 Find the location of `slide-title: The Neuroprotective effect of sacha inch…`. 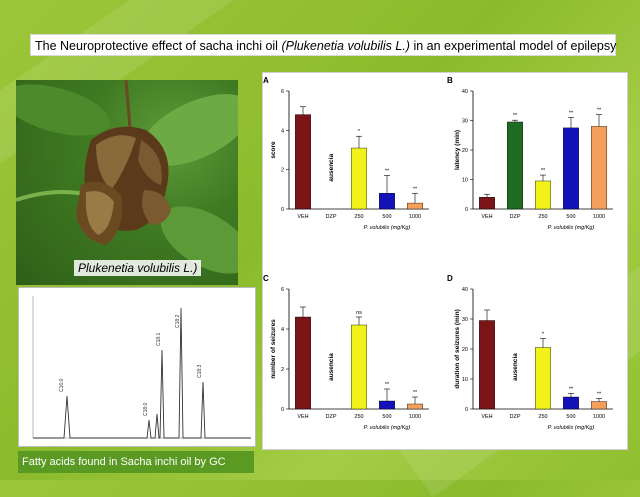

slide-title: The Neuroprotective effect of sacha inch… is located at coordinates (323, 45).